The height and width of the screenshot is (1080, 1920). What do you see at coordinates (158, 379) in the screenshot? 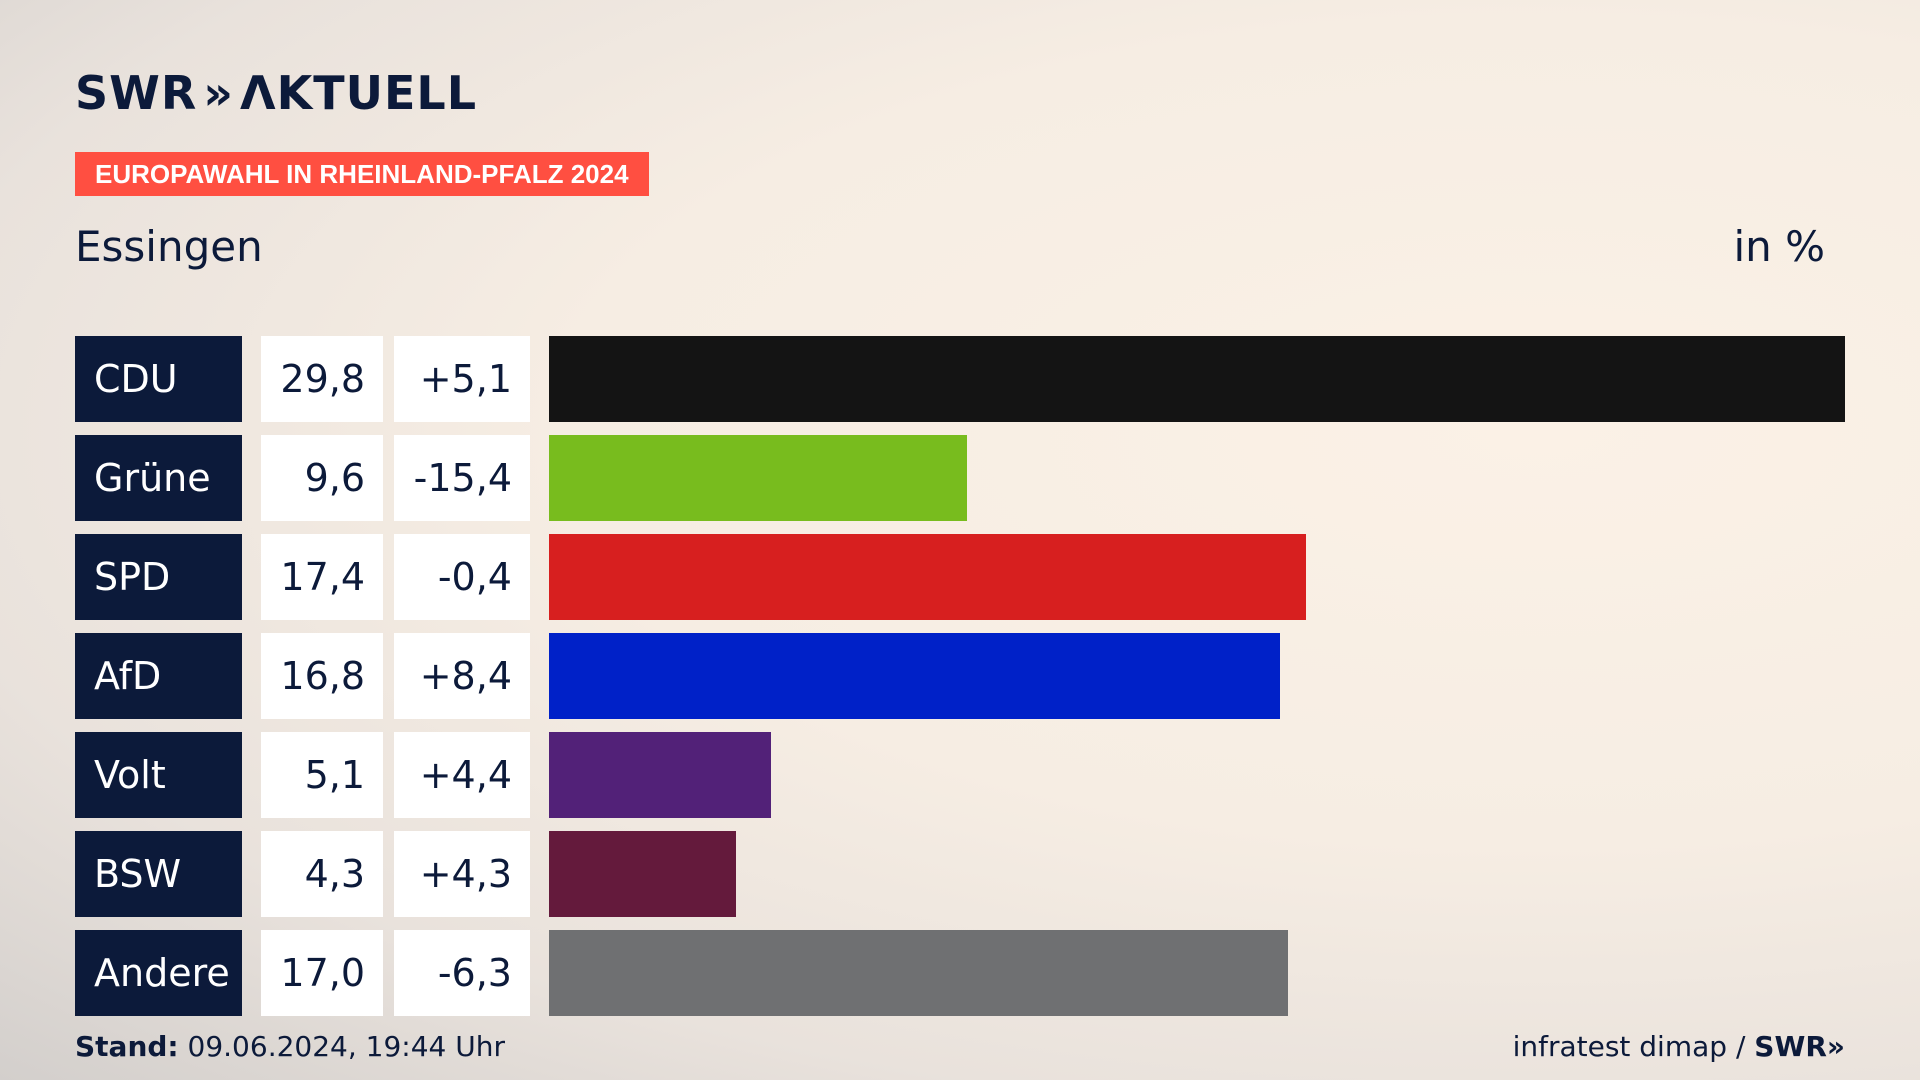
I see `party-label: CDU` at bounding box center [158, 379].